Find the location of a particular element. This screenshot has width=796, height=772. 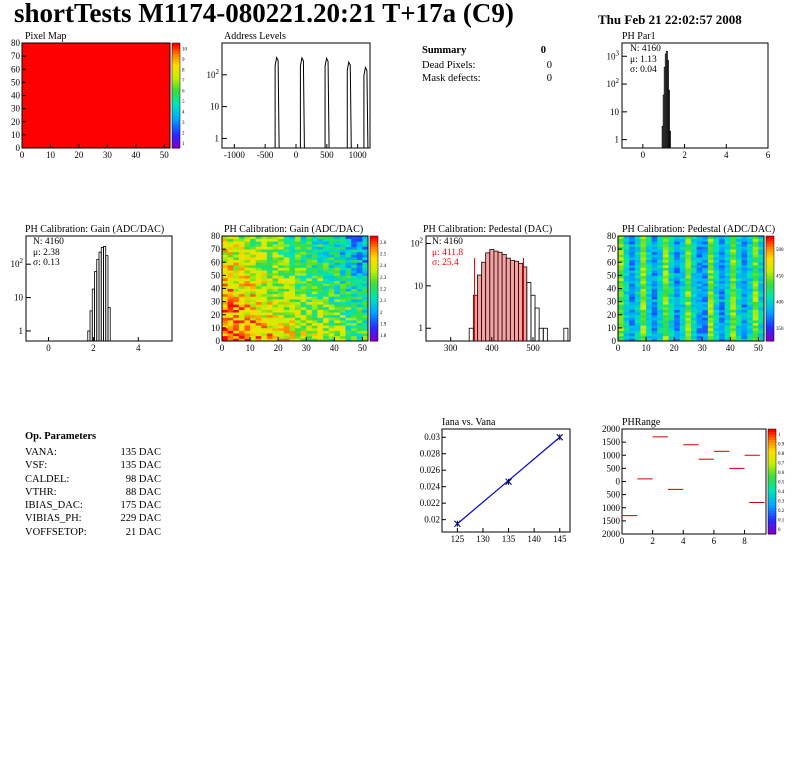

y-tick-label: 50 is located at coordinates (612, 275).